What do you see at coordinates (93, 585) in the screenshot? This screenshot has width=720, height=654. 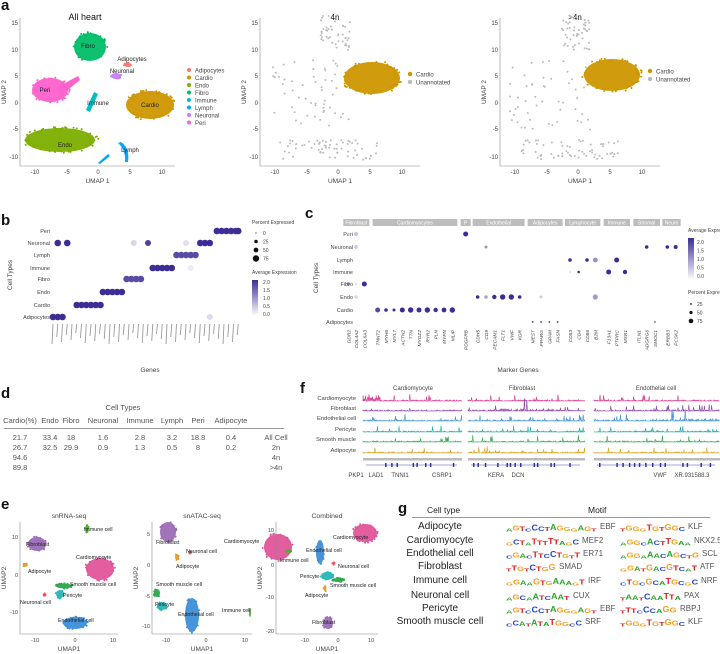 I see `cluster-label: Smooth muscle cell` at bounding box center [93, 585].